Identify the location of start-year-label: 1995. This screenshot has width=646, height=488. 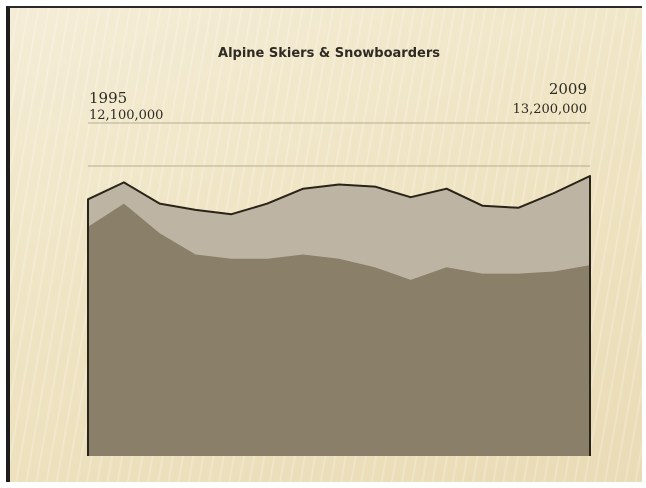
(108, 98).